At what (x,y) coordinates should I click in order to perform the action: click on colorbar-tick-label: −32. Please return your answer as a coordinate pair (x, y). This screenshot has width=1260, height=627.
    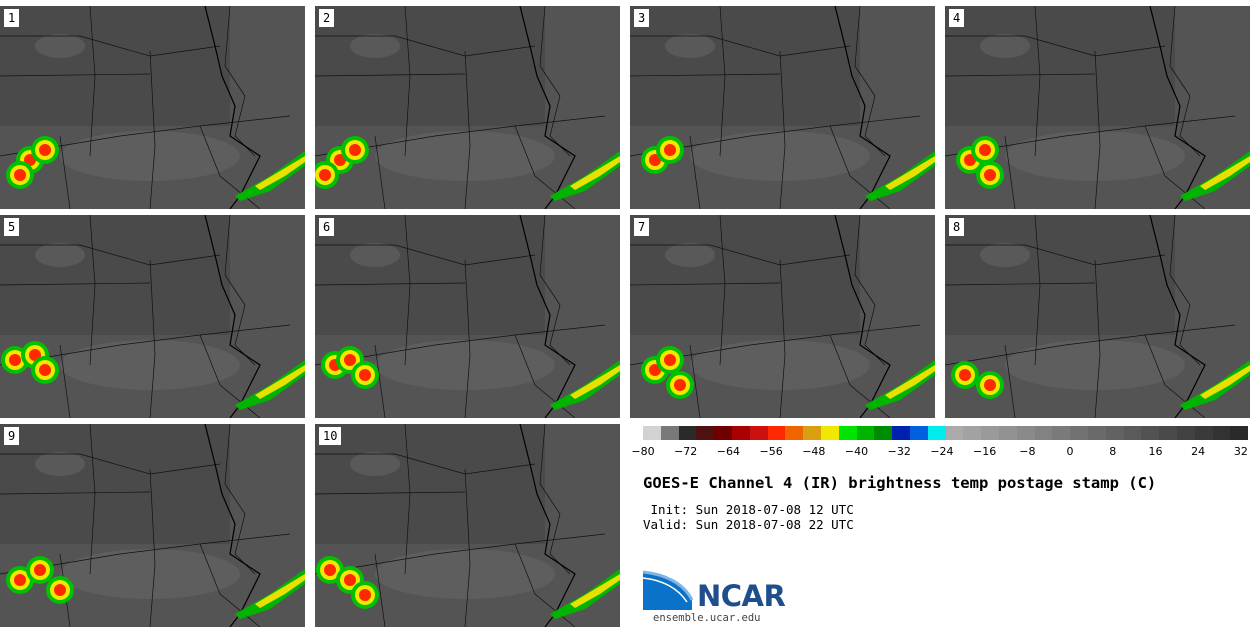
    Looking at the image, I should click on (899, 451).